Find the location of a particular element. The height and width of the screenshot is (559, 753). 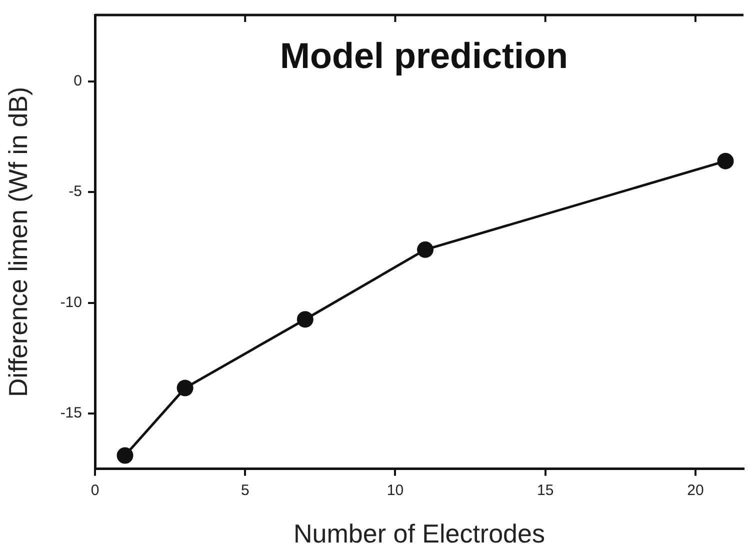

x-tick-label: 5 is located at coordinates (245, 490).